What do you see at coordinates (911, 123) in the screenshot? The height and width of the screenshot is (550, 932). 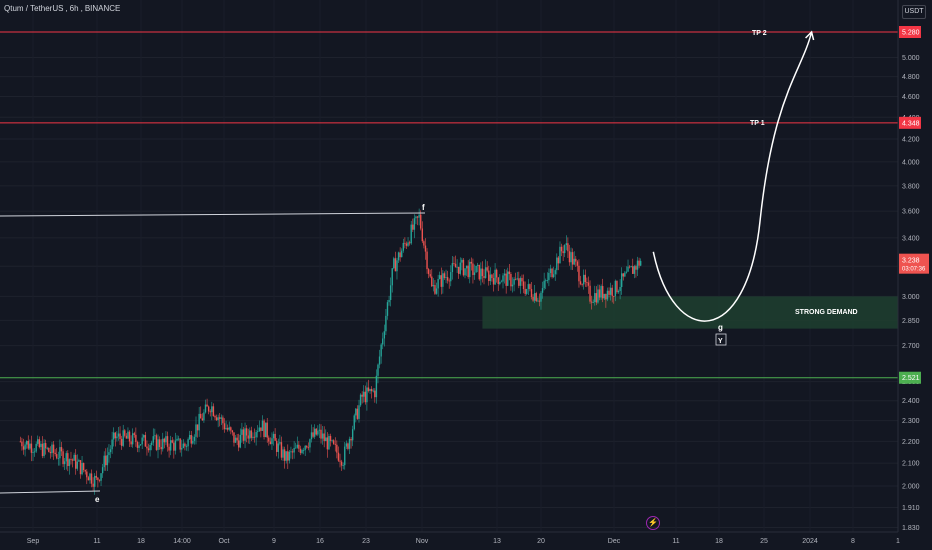 I see `level-tag-text: 4.348` at bounding box center [911, 123].